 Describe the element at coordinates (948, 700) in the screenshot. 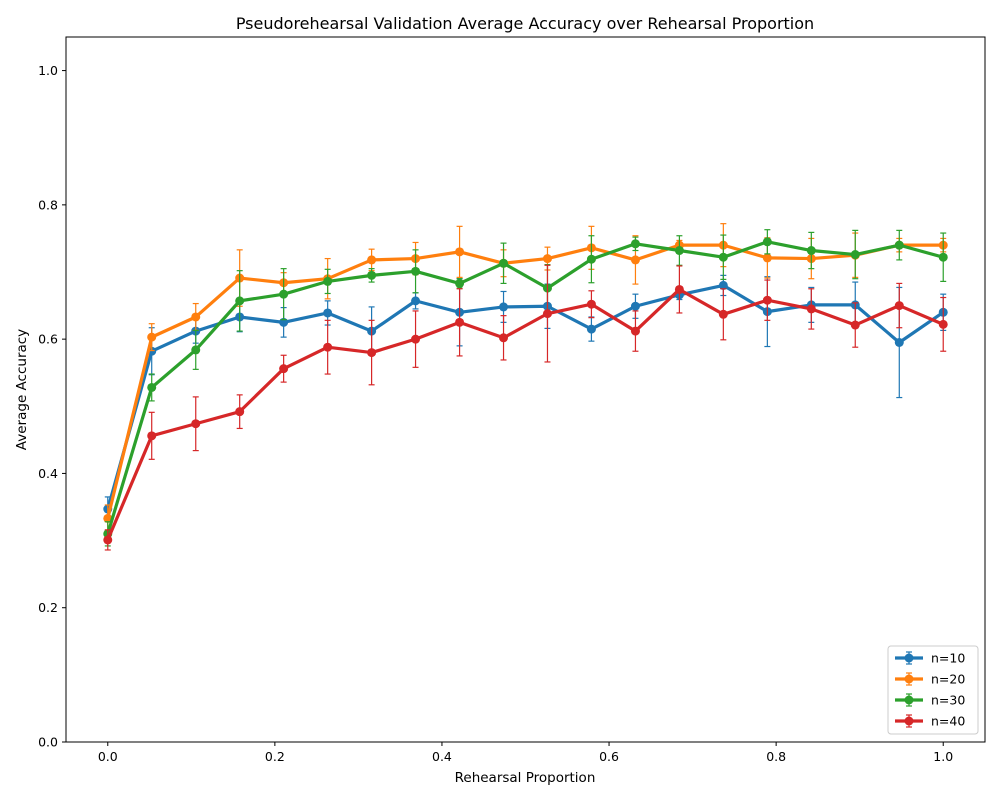

I see `legend-label: n=30` at that location.